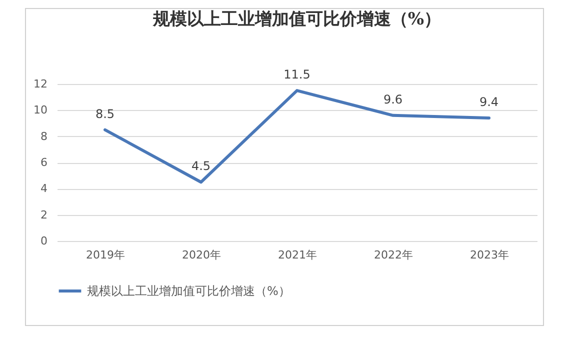 The image size is (573, 340). What do you see at coordinates (393, 99) in the screenshot?
I see `data-label: 9.6` at bounding box center [393, 99].